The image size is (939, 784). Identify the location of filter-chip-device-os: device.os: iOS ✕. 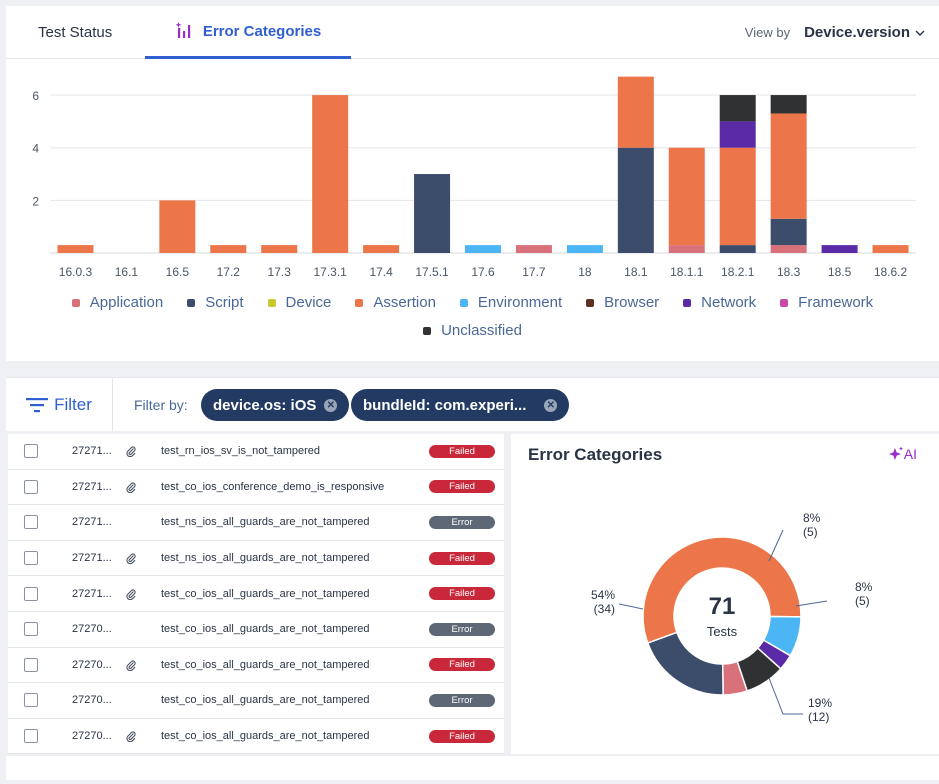
(275, 405).